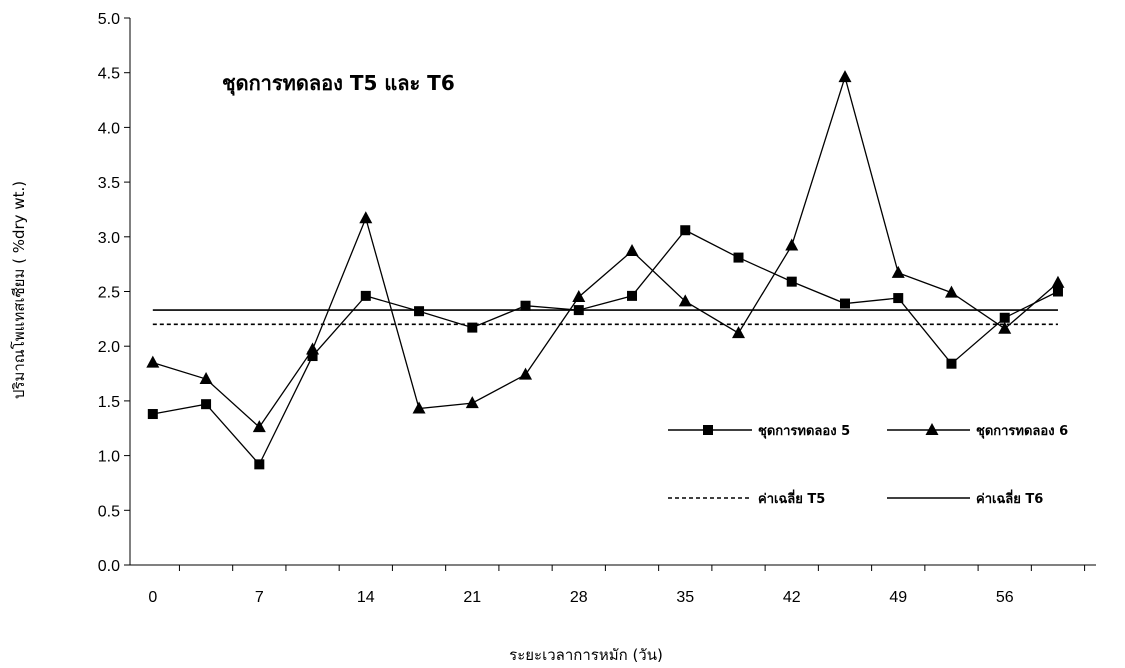 The height and width of the screenshot is (668, 1125). I want to click on x-tick-label: 21, so click(472, 597).